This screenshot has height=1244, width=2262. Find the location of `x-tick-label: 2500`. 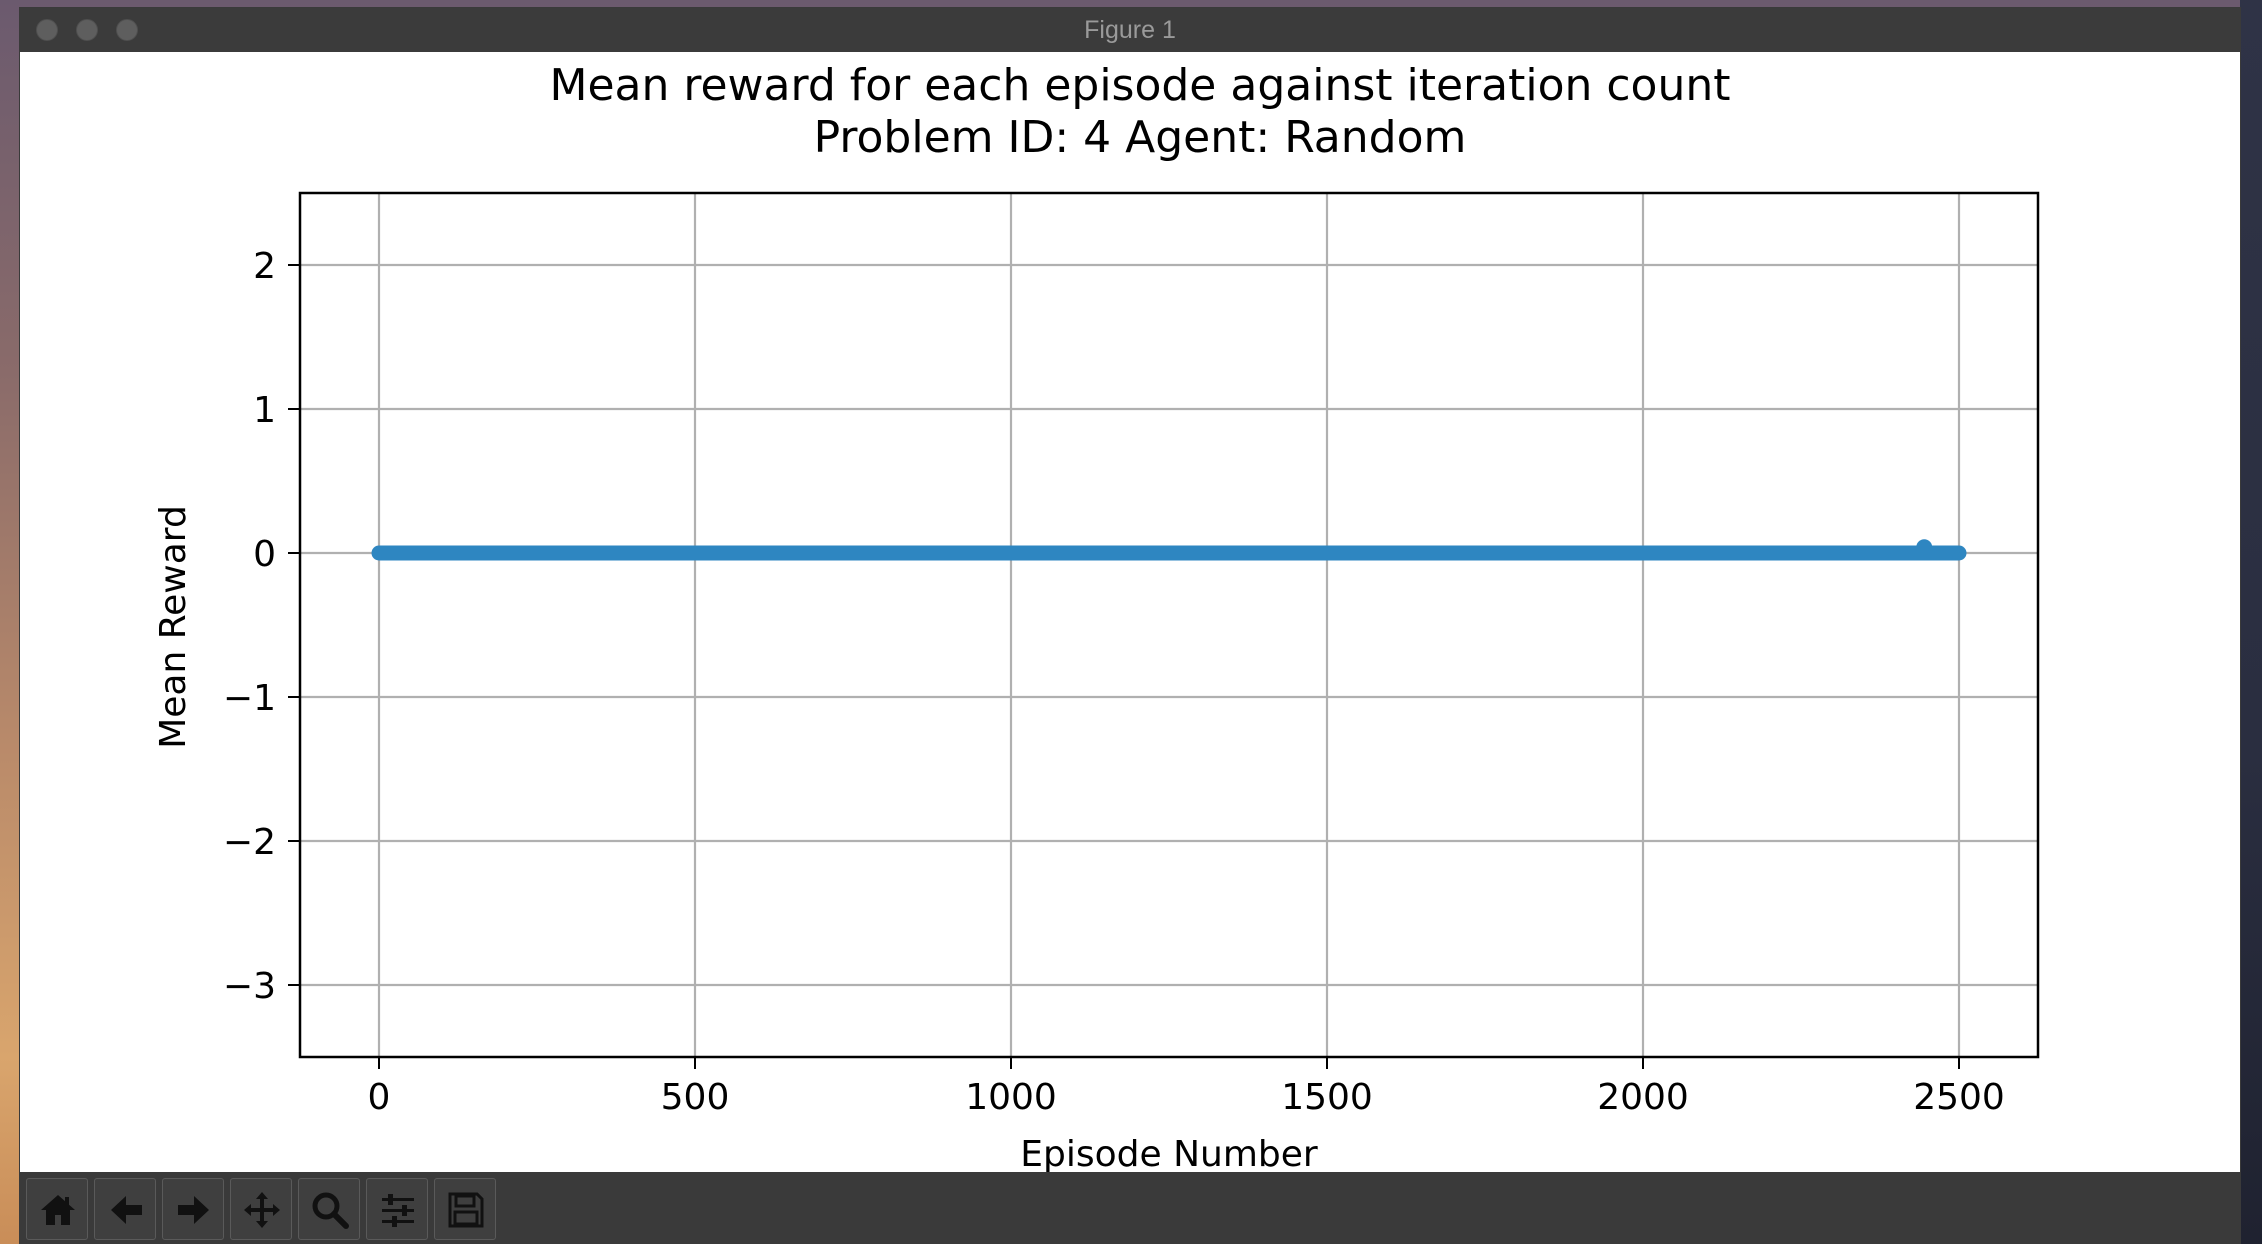

x-tick-label: 2500 is located at coordinates (1959, 1097).